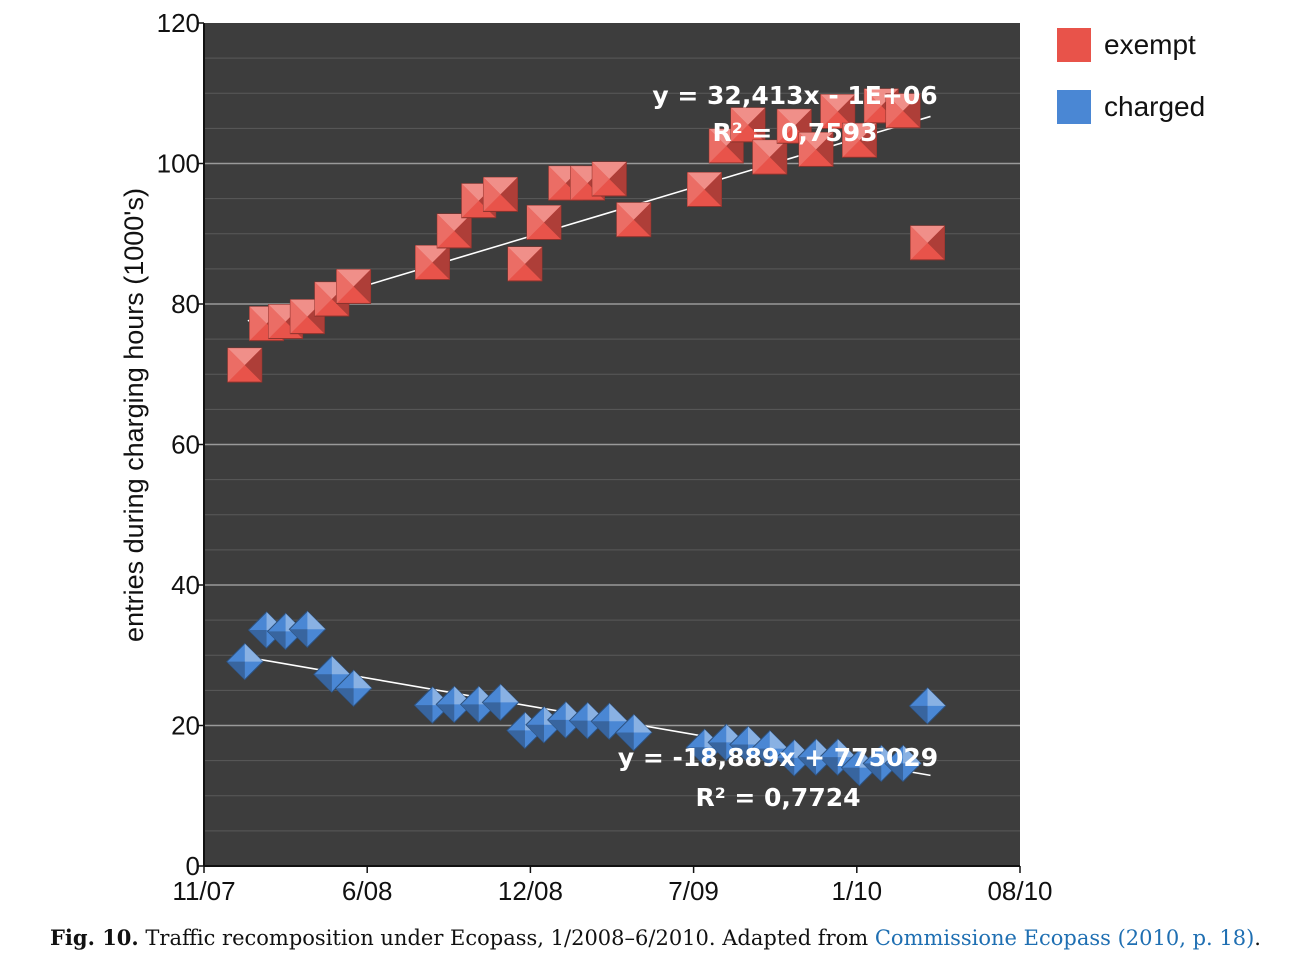 The image size is (1298, 960). I want to click on y-tick-label: 100, so click(178, 164).